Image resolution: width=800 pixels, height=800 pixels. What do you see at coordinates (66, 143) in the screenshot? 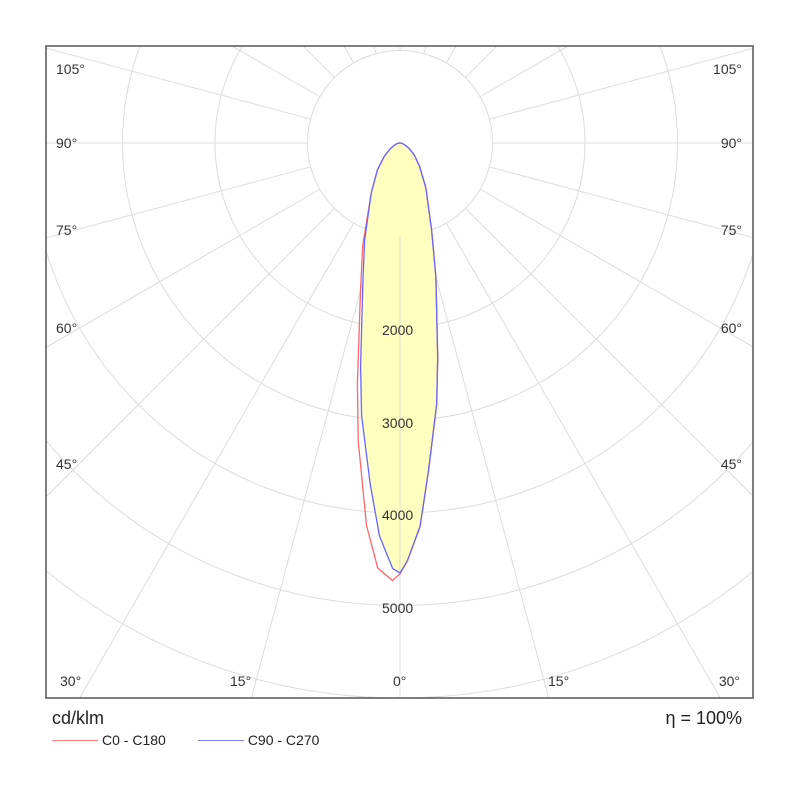
I see `angle-label-left-90: 90°` at bounding box center [66, 143].